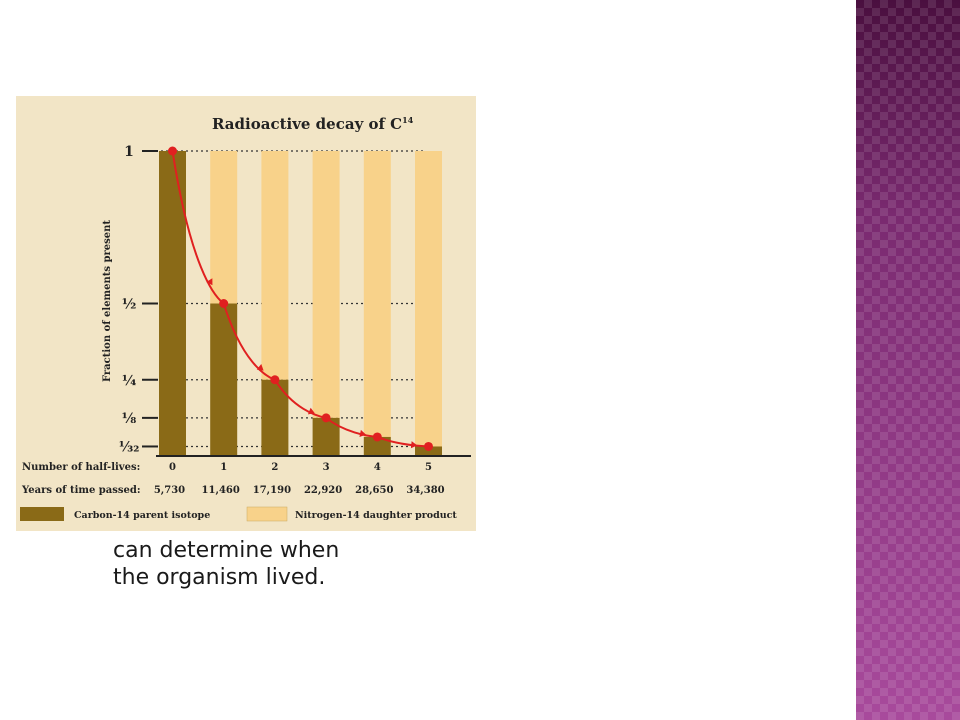 The width and height of the screenshot is (960, 720). I want to click on legend-swatch-nitrogen, so click(267, 514).